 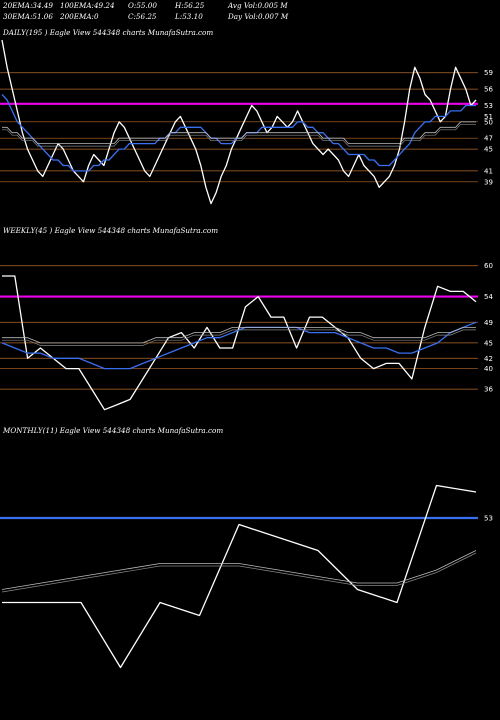 What do you see at coordinates (488, 266) in the screenshot?
I see `weekly-y-tick-0: 60` at bounding box center [488, 266].